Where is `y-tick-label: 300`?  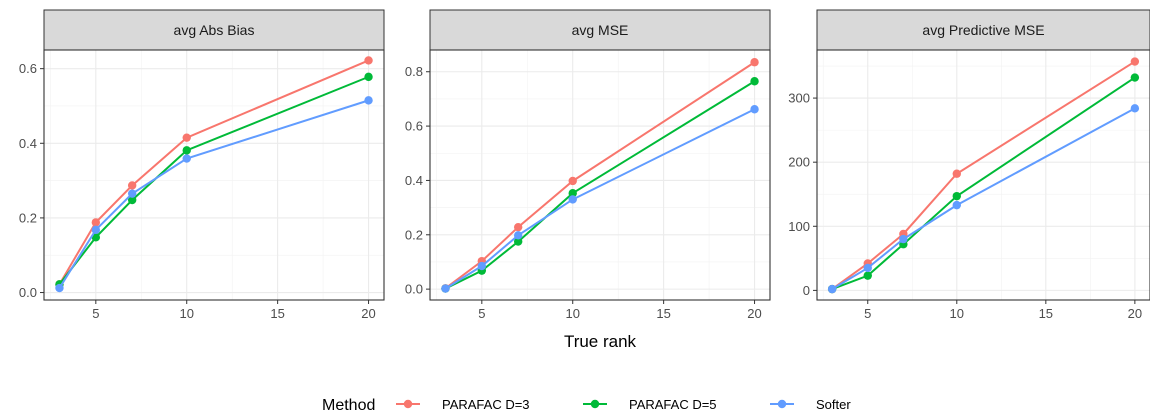
y-tick-label: 300 is located at coordinates (799, 98).